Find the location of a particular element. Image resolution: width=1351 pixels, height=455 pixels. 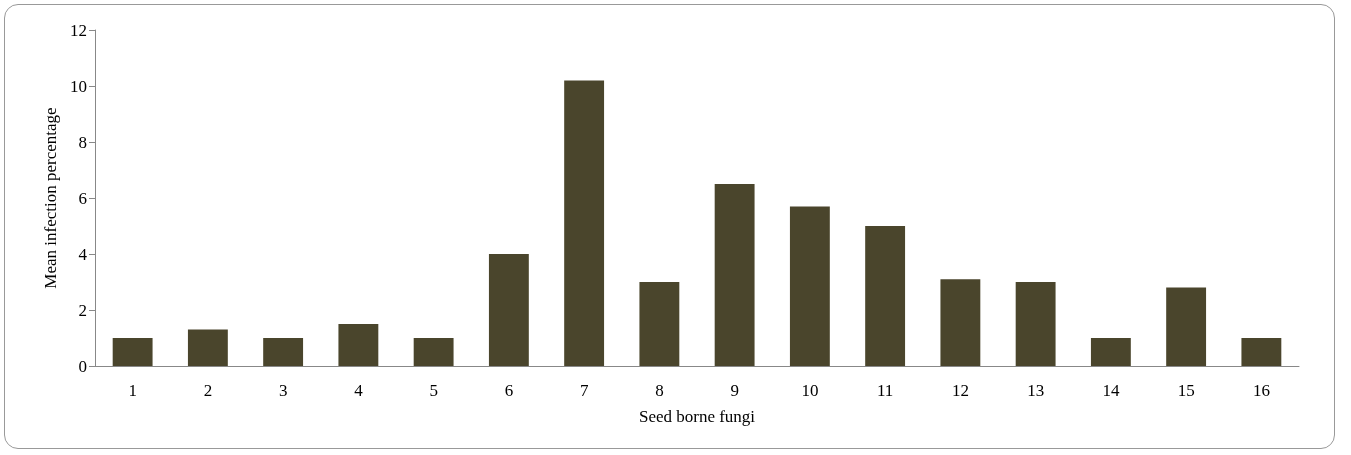

y-tick-label: 2 is located at coordinates (82, 310).